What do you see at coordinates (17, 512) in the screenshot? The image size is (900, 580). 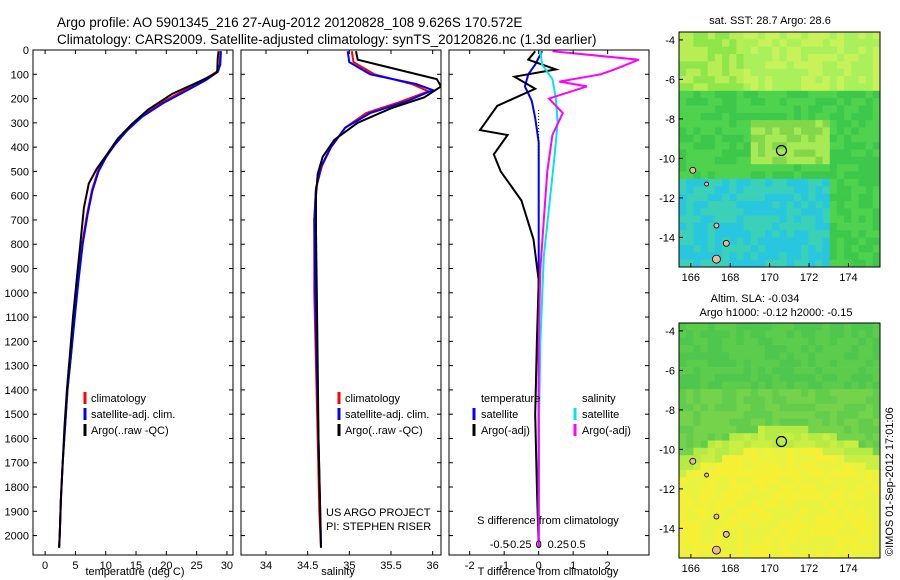 I see `y-tick-label: 1900` at bounding box center [17, 512].